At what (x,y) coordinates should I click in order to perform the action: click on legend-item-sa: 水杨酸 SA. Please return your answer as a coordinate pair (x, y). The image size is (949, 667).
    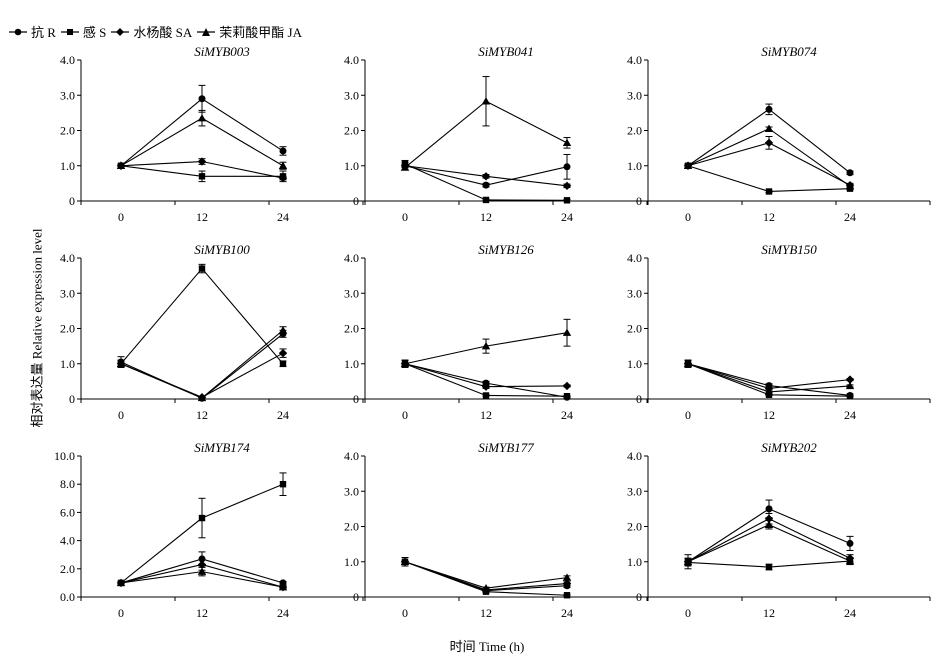
    Looking at the image, I should click on (151, 31).